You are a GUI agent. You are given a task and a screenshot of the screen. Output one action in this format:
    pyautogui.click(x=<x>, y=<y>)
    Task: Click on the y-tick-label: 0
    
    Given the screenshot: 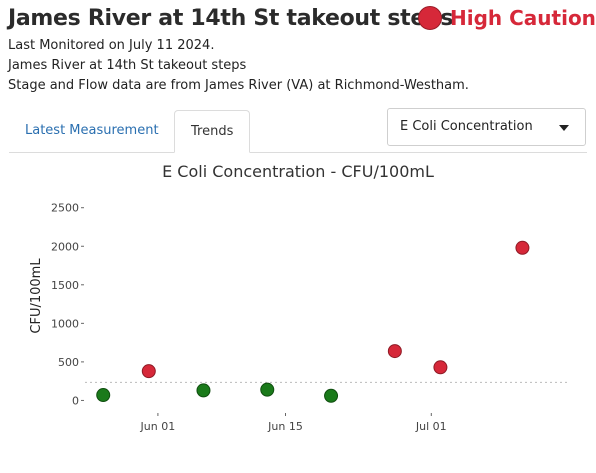 What is the action you would take?
    pyautogui.click(x=75, y=400)
    